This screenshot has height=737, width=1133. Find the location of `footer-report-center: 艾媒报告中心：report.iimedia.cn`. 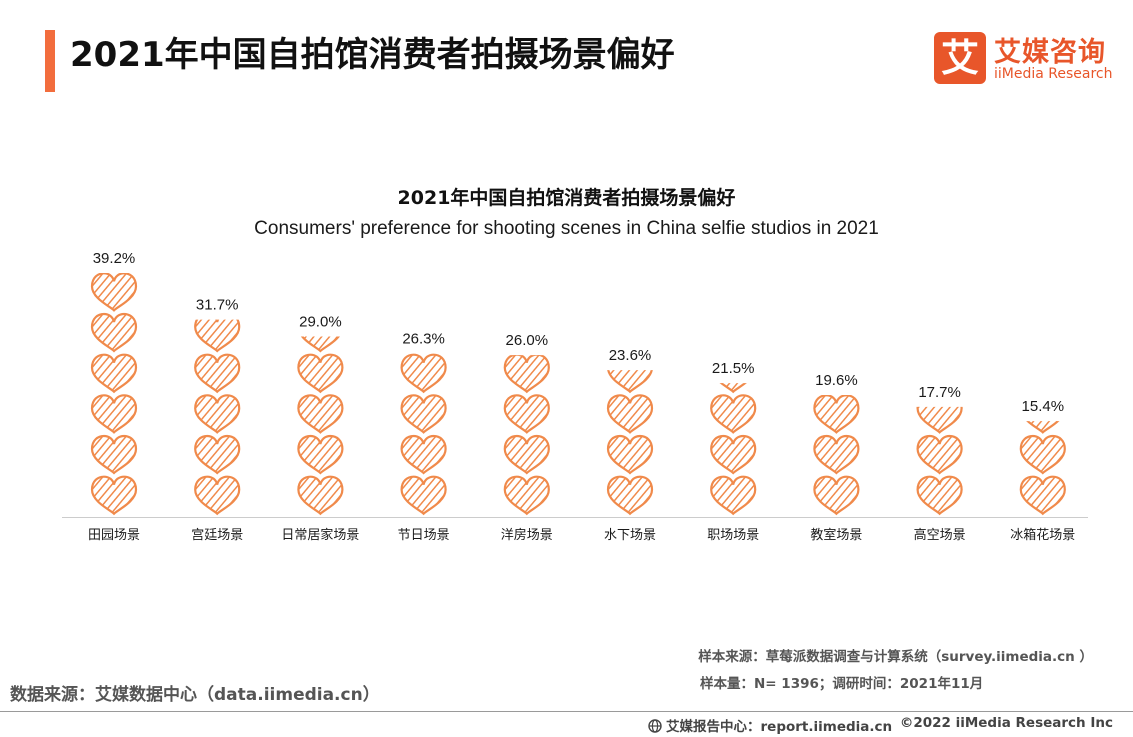

footer-report-center: 艾媒报告中心：report.iimedia.cn is located at coordinates (770, 725).